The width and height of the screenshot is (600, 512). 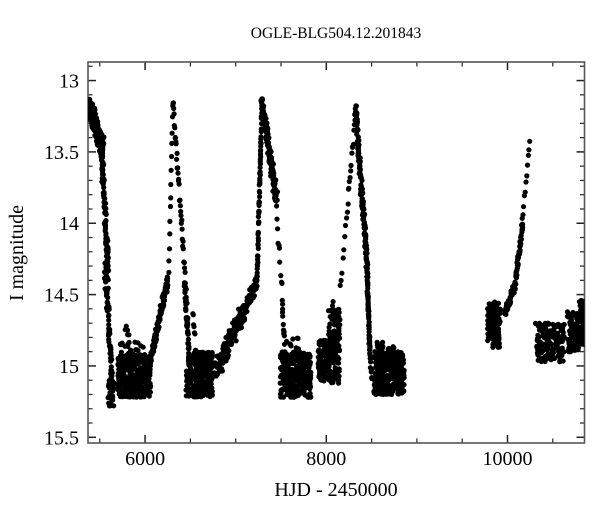 I want to click on y-tick-label: 14.5, so click(x=61, y=296).